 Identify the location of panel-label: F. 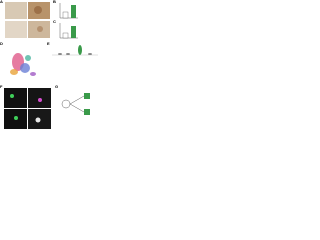
(1, 86).